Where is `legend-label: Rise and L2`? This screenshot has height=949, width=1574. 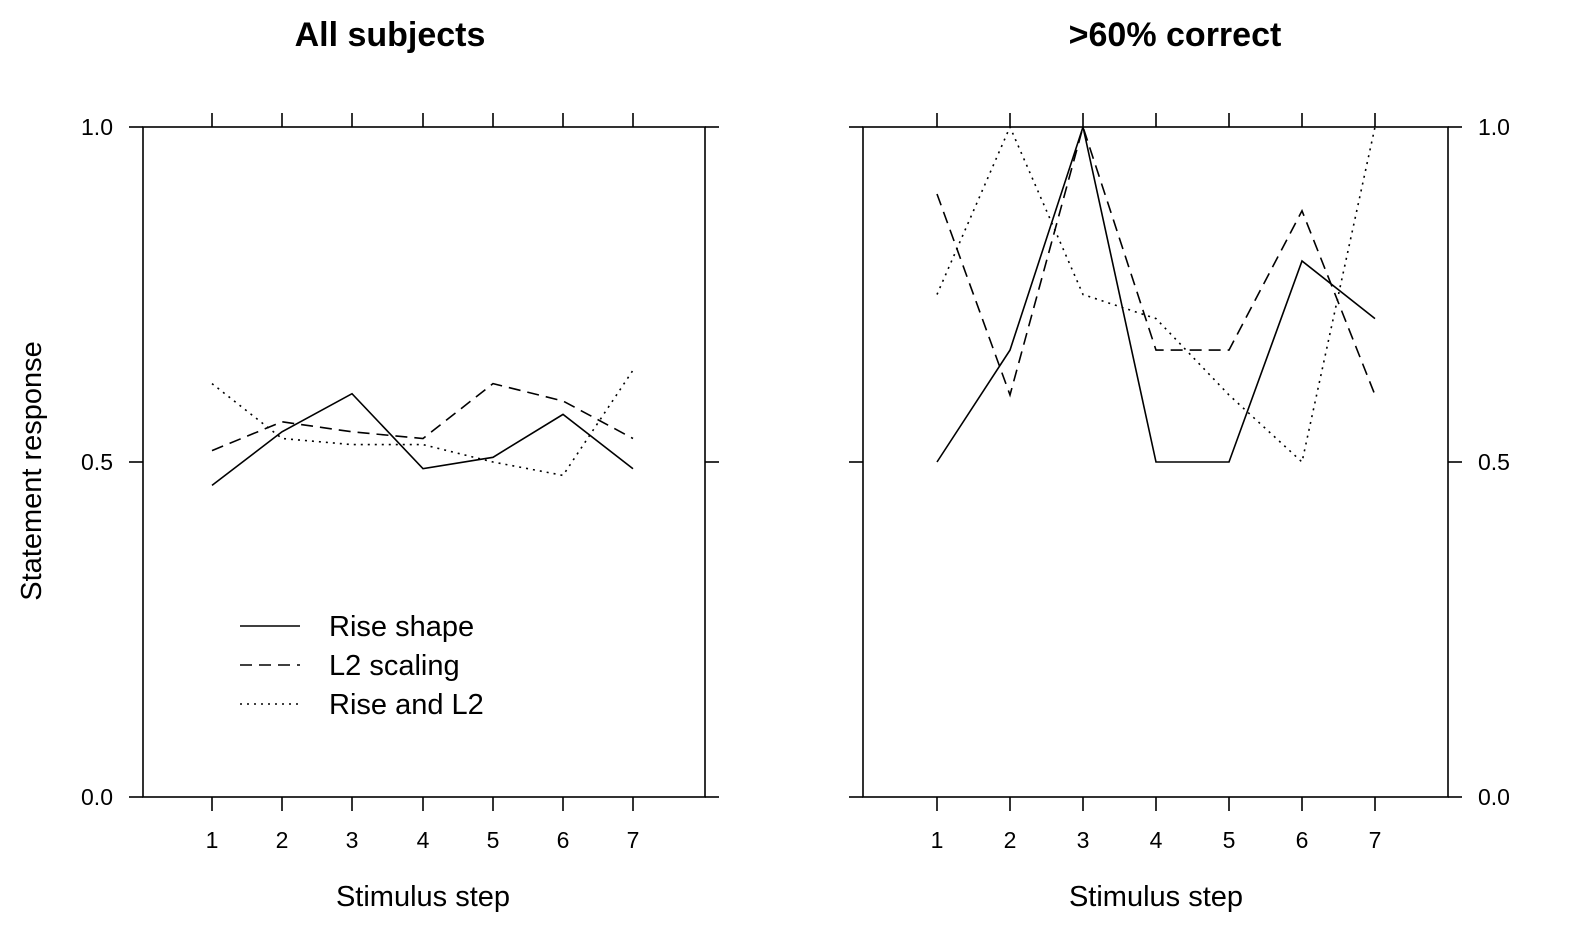 legend-label: Rise and L2 is located at coordinates (406, 705).